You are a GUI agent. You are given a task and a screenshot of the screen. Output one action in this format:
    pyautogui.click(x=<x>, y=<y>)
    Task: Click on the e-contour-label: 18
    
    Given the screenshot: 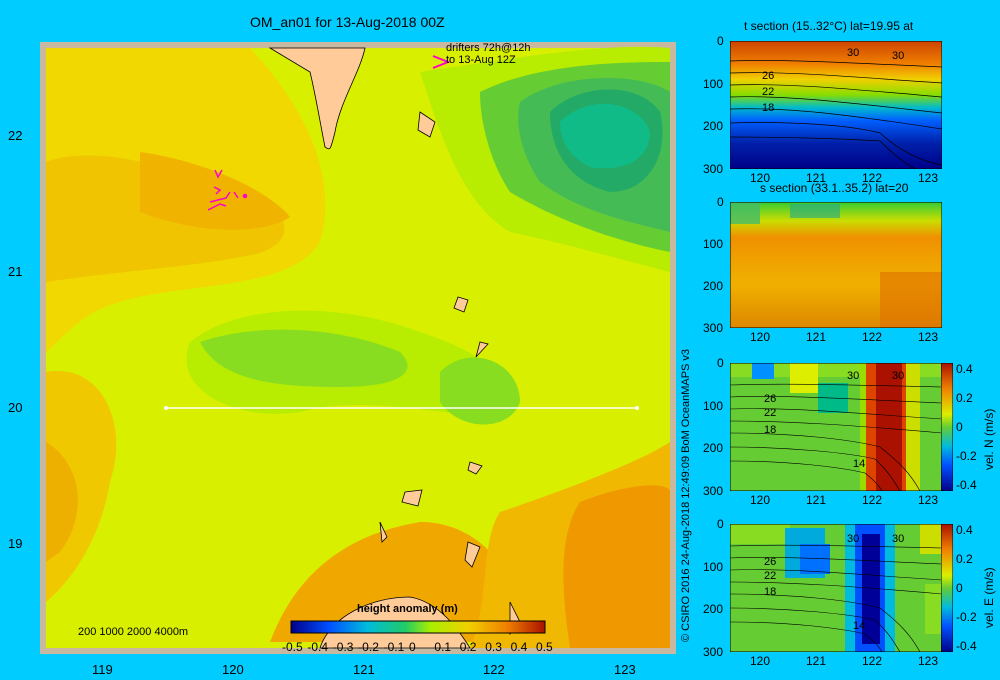 What is the action you would take?
    pyautogui.click(x=770, y=592)
    